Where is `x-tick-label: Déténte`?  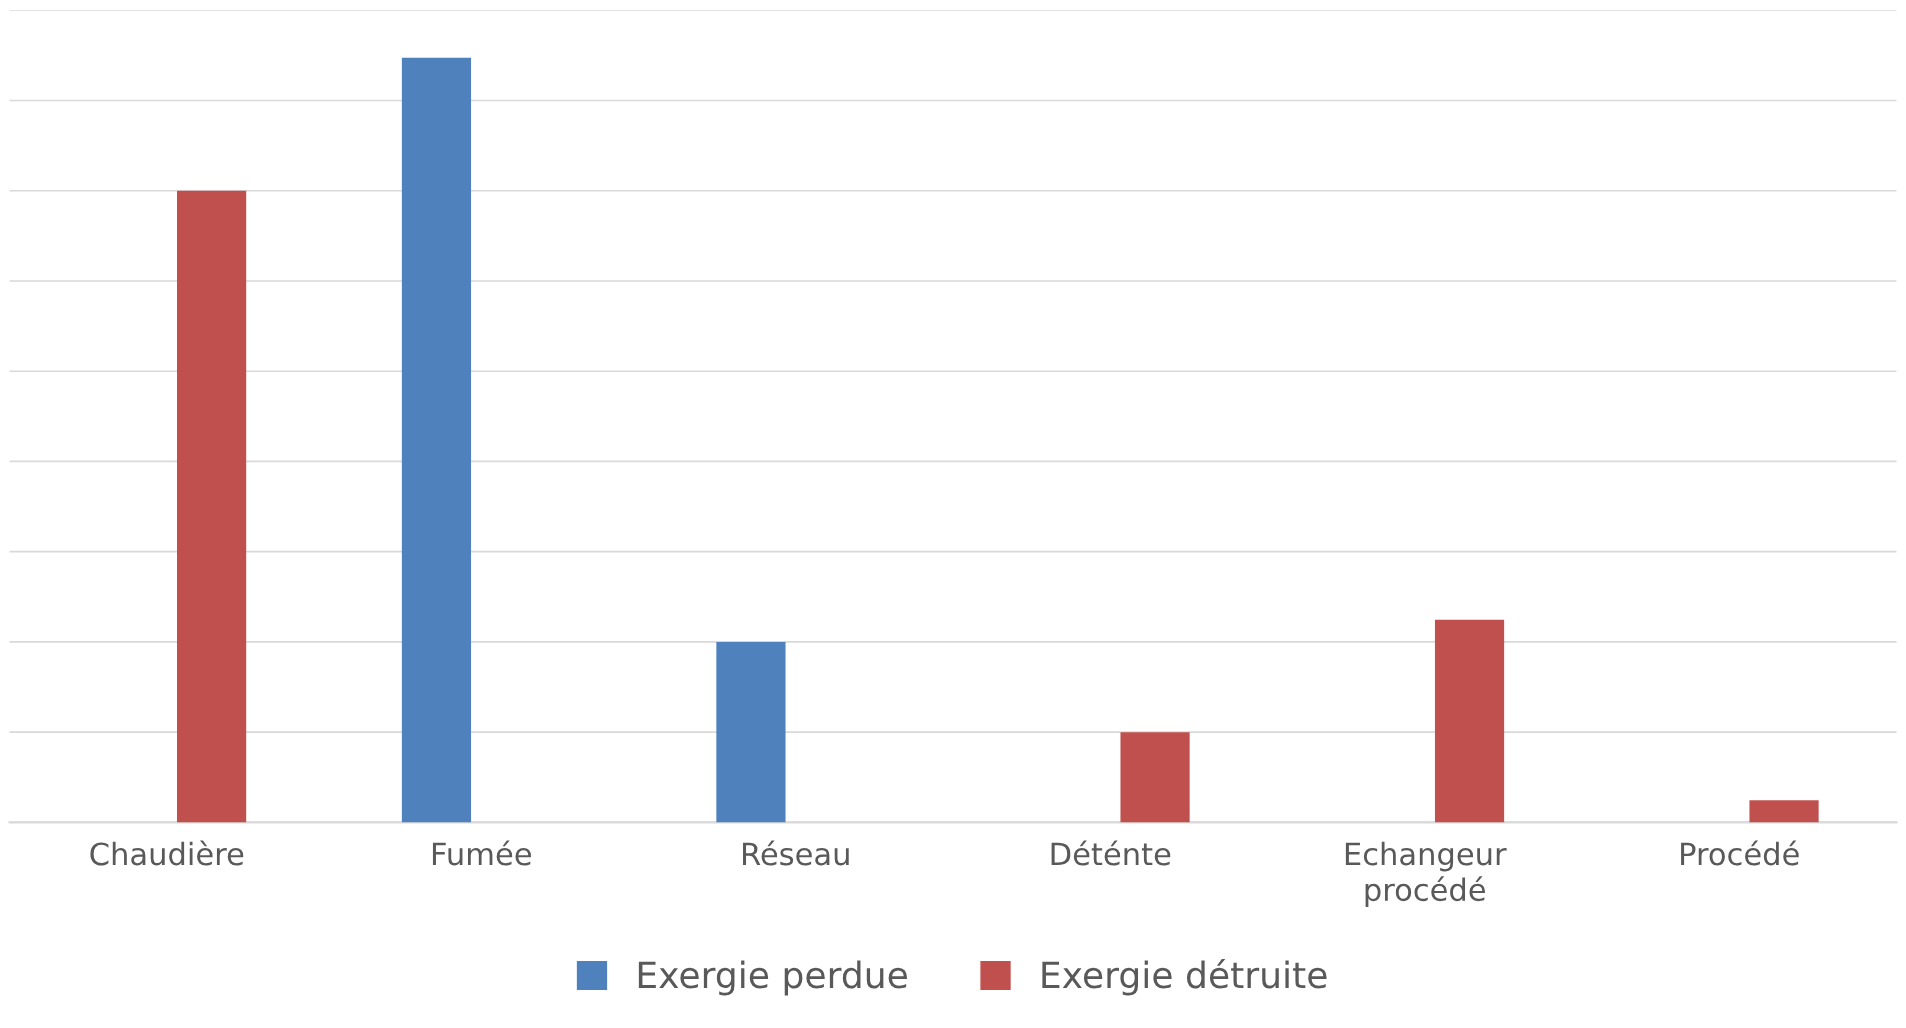
x-tick-label: Déténte is located at coordinates (1111, 853).